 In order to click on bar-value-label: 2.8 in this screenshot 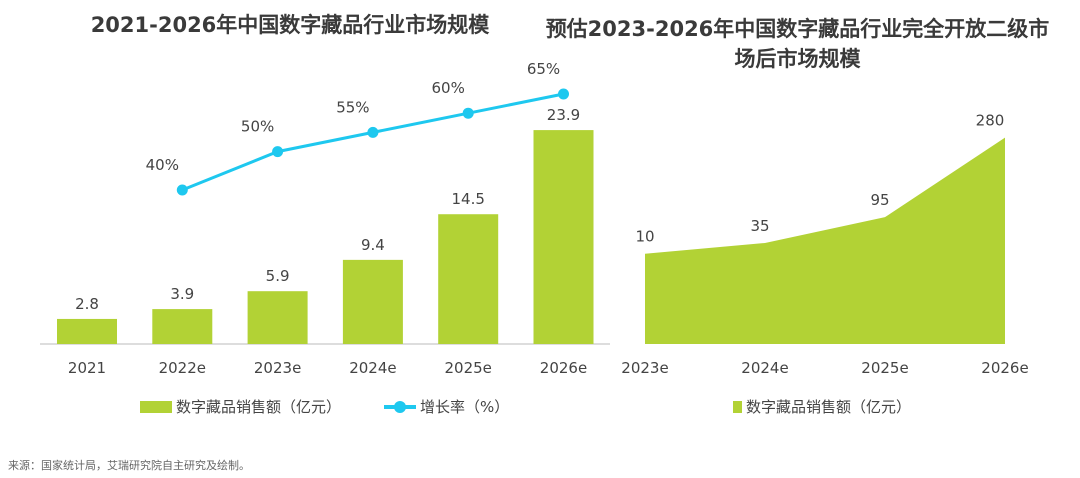, I will do `click(87, 304)`.